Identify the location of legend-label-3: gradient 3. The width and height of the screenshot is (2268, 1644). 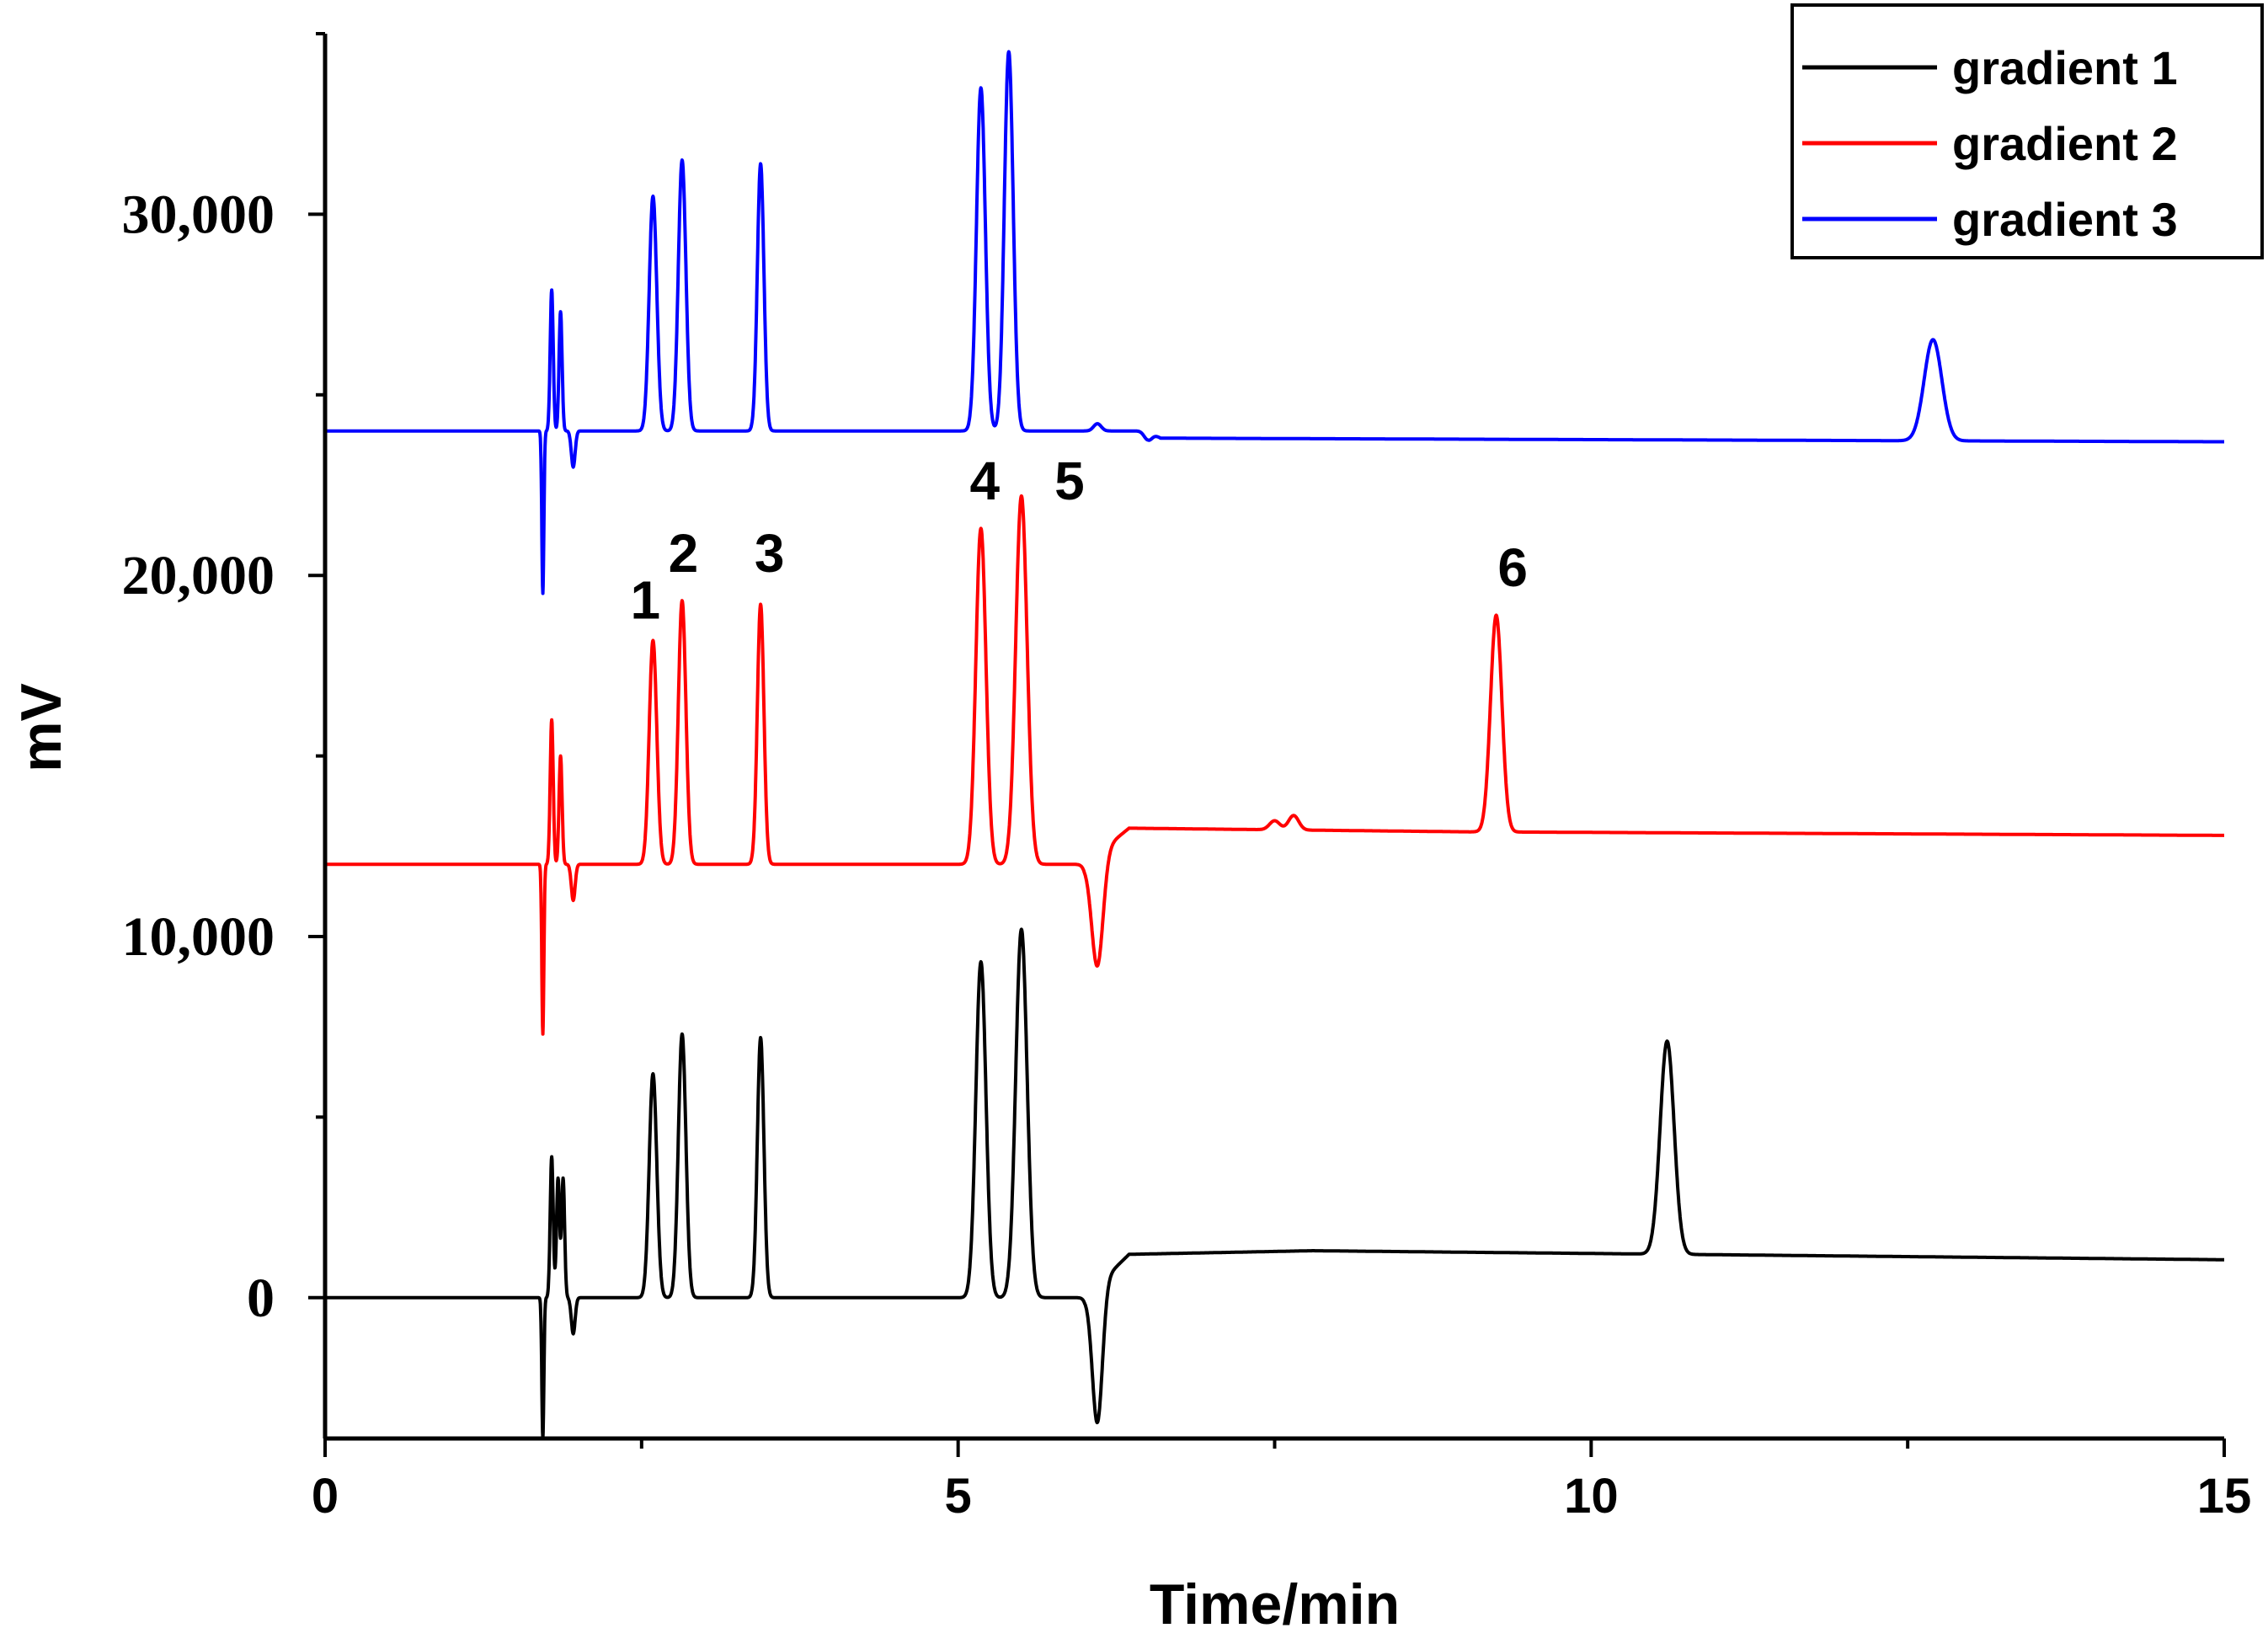
(2065, 219).